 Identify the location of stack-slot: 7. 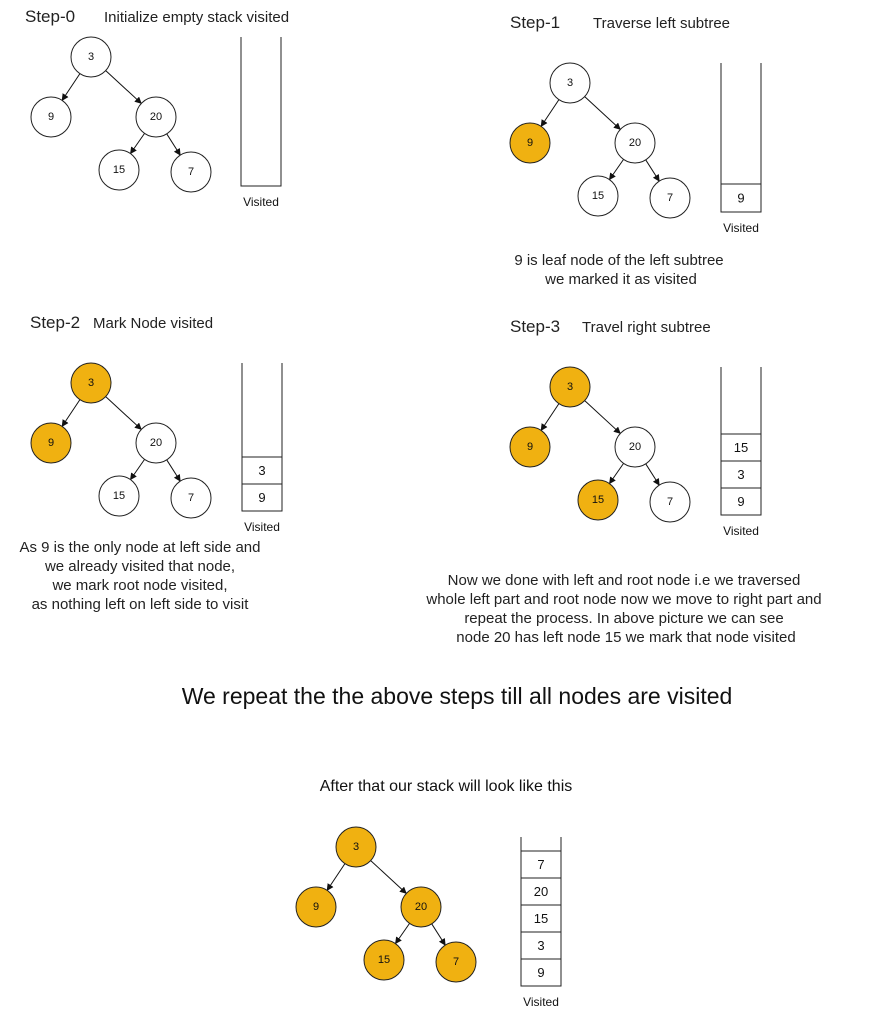
(540, 864).